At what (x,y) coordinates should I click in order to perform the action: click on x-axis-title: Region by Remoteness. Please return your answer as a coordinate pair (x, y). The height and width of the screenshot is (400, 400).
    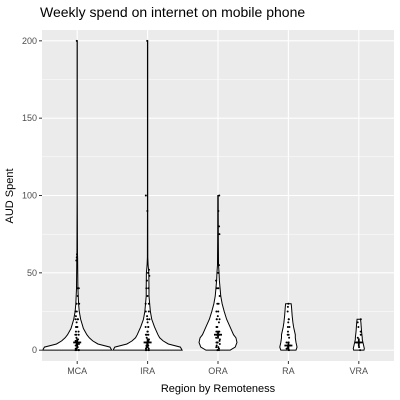
    Looking at the image, I should click on (218, 389).